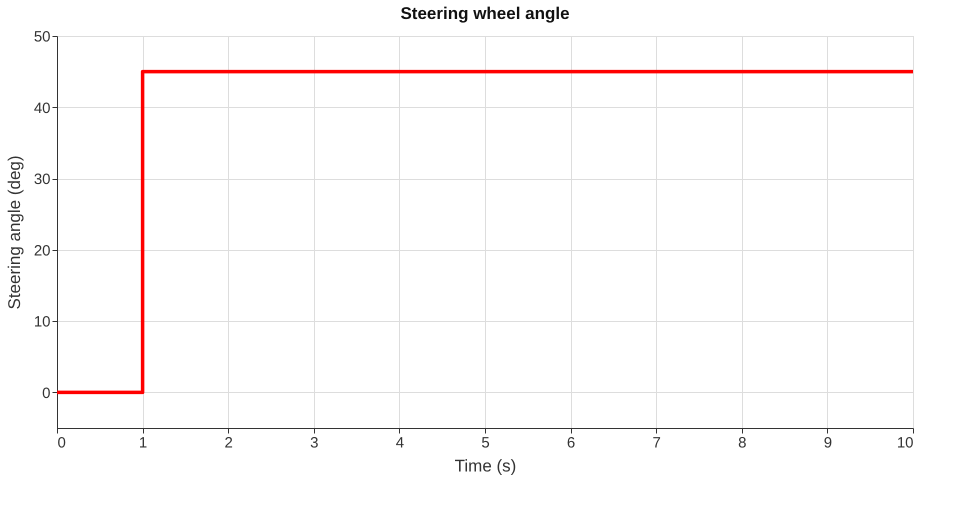 The image size is (968, 529). Describe the element at coordinates (485, 466) in the screenshot. I see `x-axis-title: Time (s)` at that location.